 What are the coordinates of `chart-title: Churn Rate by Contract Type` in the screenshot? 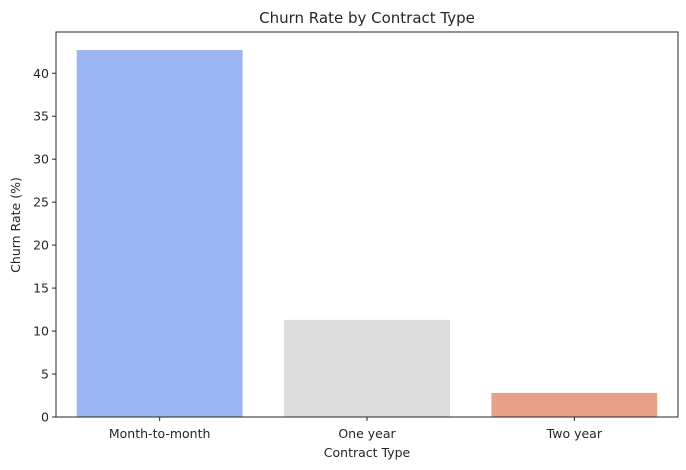 It's located at (367, 18).